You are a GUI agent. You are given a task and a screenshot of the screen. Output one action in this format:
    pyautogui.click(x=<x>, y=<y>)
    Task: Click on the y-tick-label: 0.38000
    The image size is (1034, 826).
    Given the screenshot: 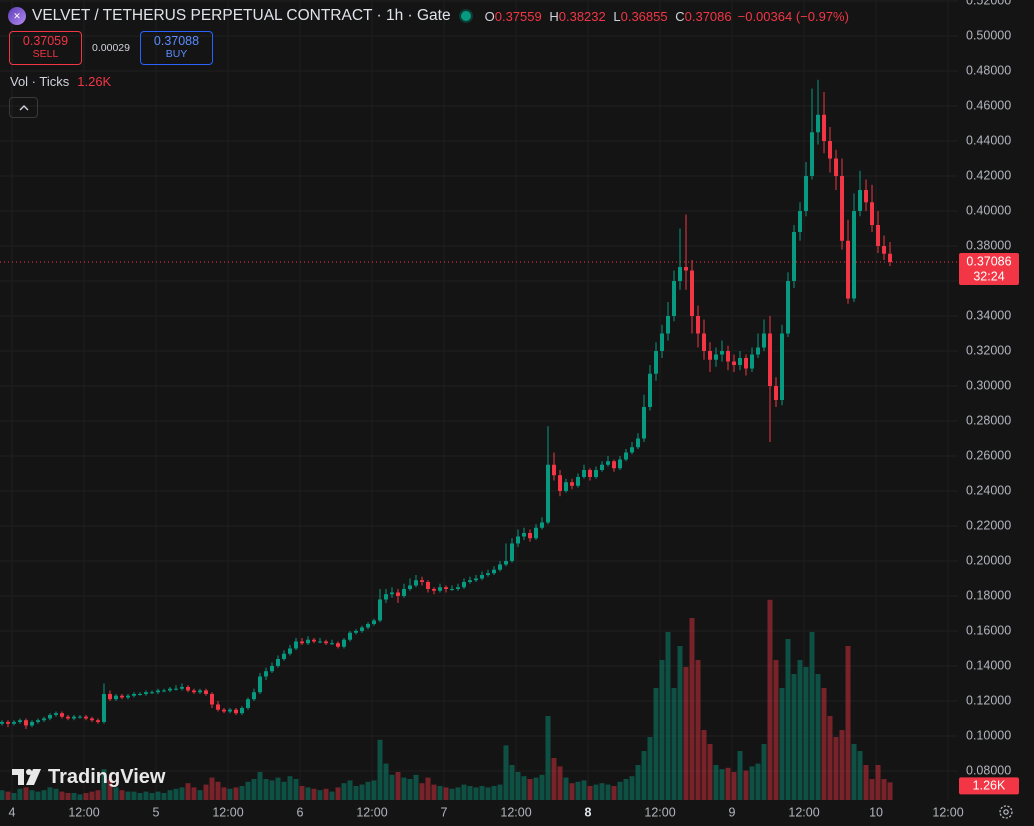 What is the action you would take?
    pyautogui.click(x=988, y=245)
    